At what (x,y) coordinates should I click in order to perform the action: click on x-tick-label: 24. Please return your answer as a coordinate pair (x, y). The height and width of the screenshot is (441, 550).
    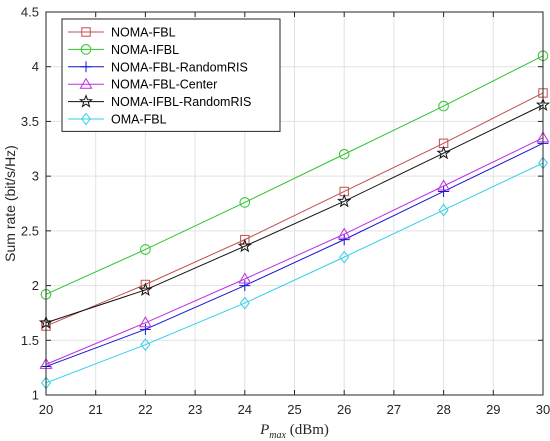
    Looking at the image, I should click on (245, 409).